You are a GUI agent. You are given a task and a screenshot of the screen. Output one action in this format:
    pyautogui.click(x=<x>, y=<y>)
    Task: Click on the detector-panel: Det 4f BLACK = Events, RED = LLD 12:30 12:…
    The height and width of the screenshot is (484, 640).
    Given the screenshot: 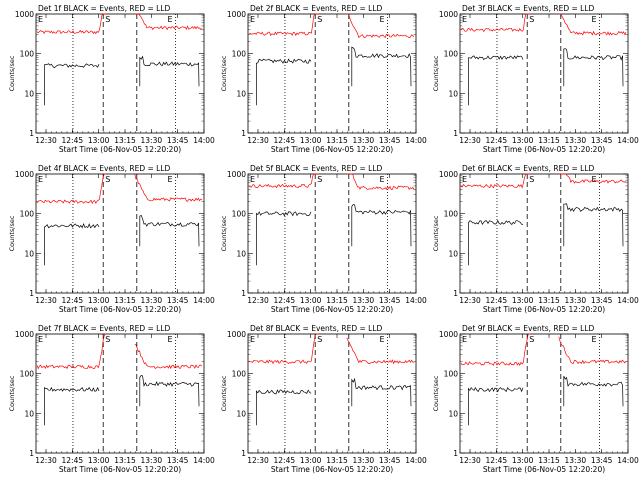 What is the action you would take?
    pyautogui.click(x=111, y=239)
    